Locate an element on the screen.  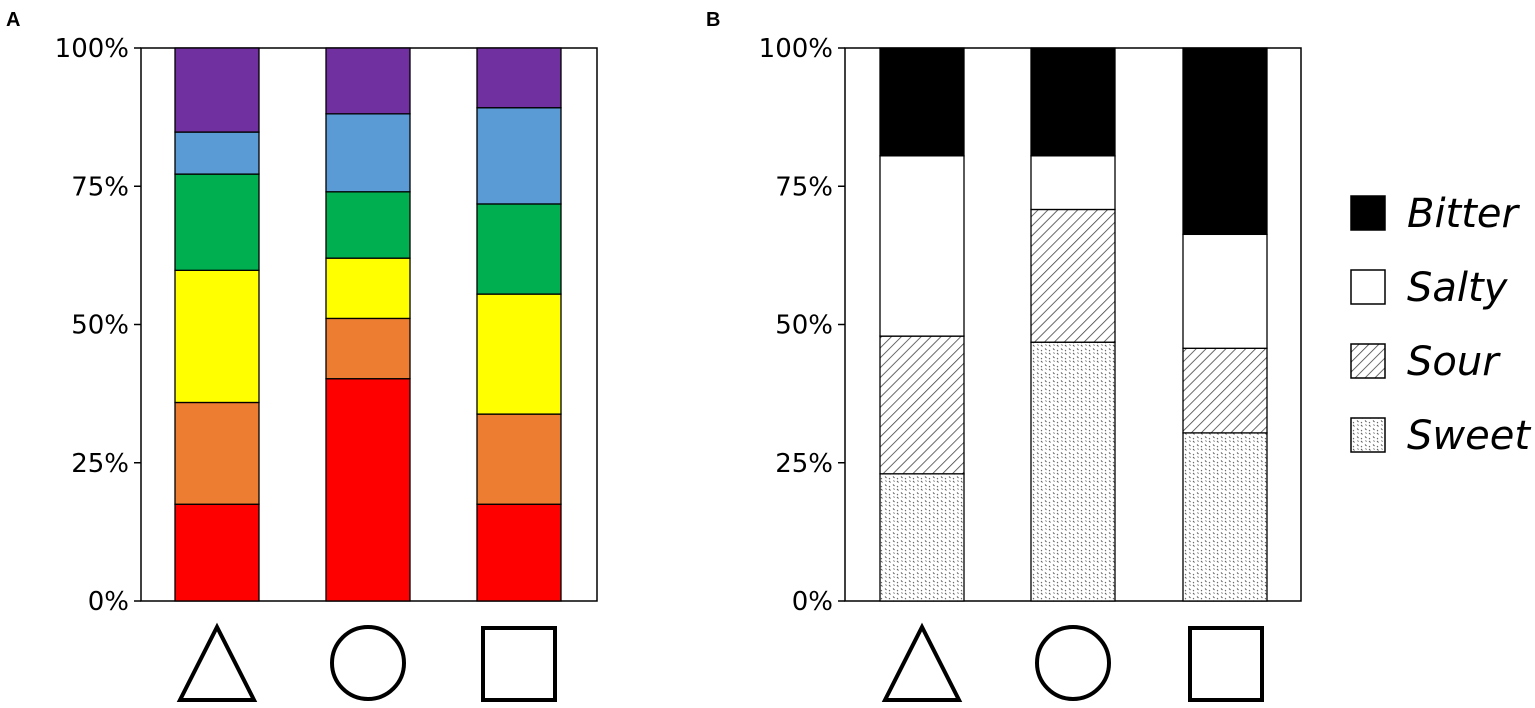
y-axis-a: 0% 25% 50% 75% 100% is located at coordinates (98, 325).